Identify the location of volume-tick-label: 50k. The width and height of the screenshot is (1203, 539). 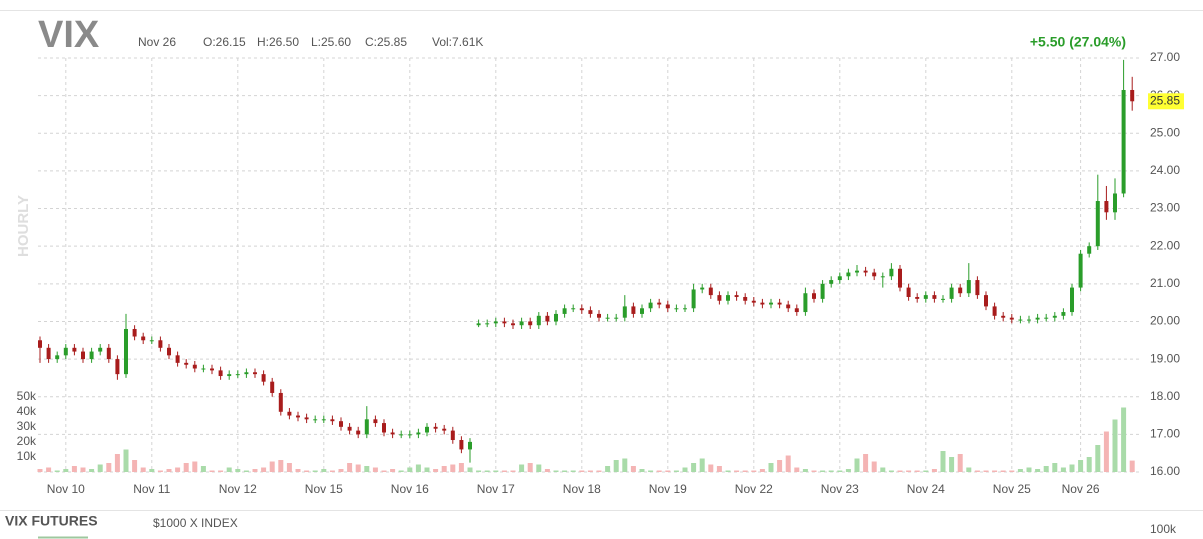
(27, 396).